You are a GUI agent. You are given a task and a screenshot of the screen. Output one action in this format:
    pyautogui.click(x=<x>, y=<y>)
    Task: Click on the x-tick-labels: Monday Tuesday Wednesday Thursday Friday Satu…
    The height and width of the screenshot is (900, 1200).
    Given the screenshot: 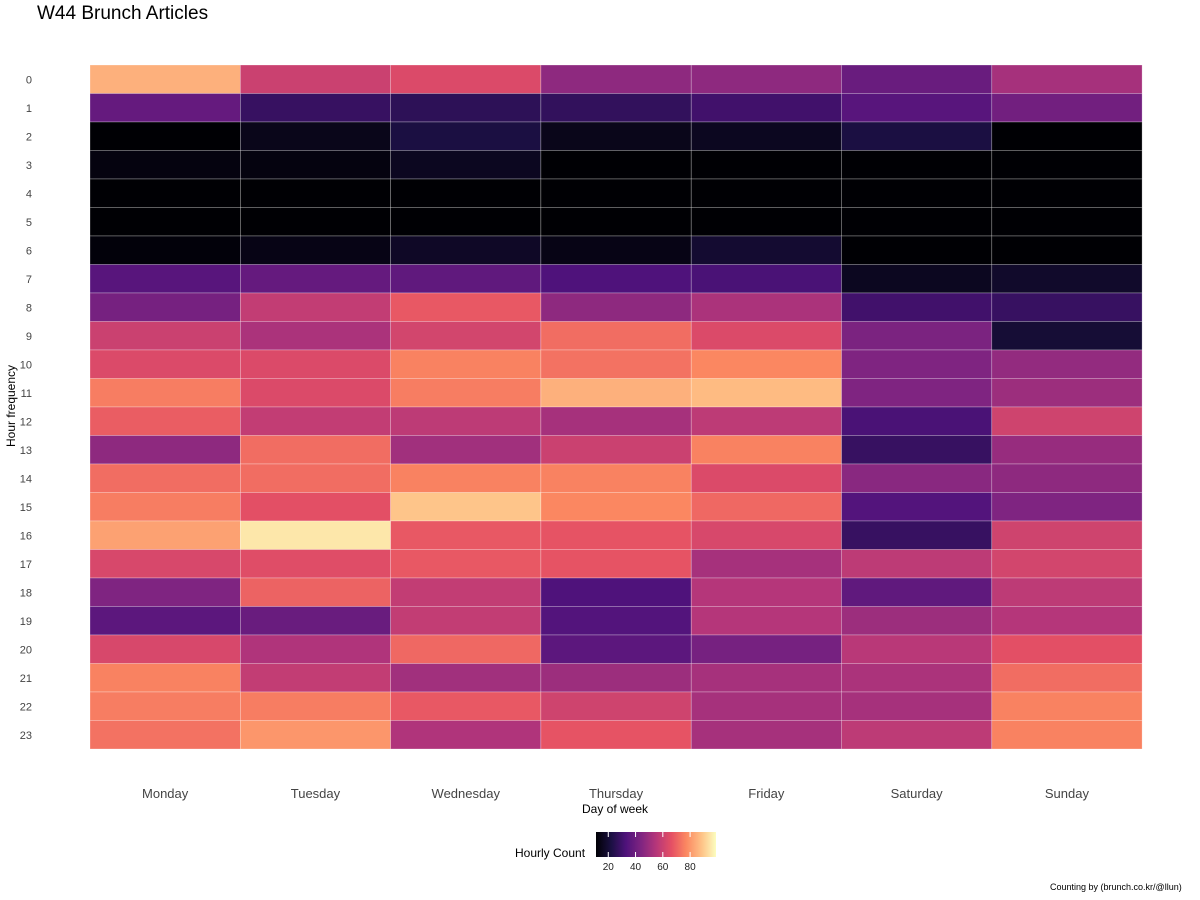 What is the action you would take?
    pyautogui.click(x=615, y=793)
    